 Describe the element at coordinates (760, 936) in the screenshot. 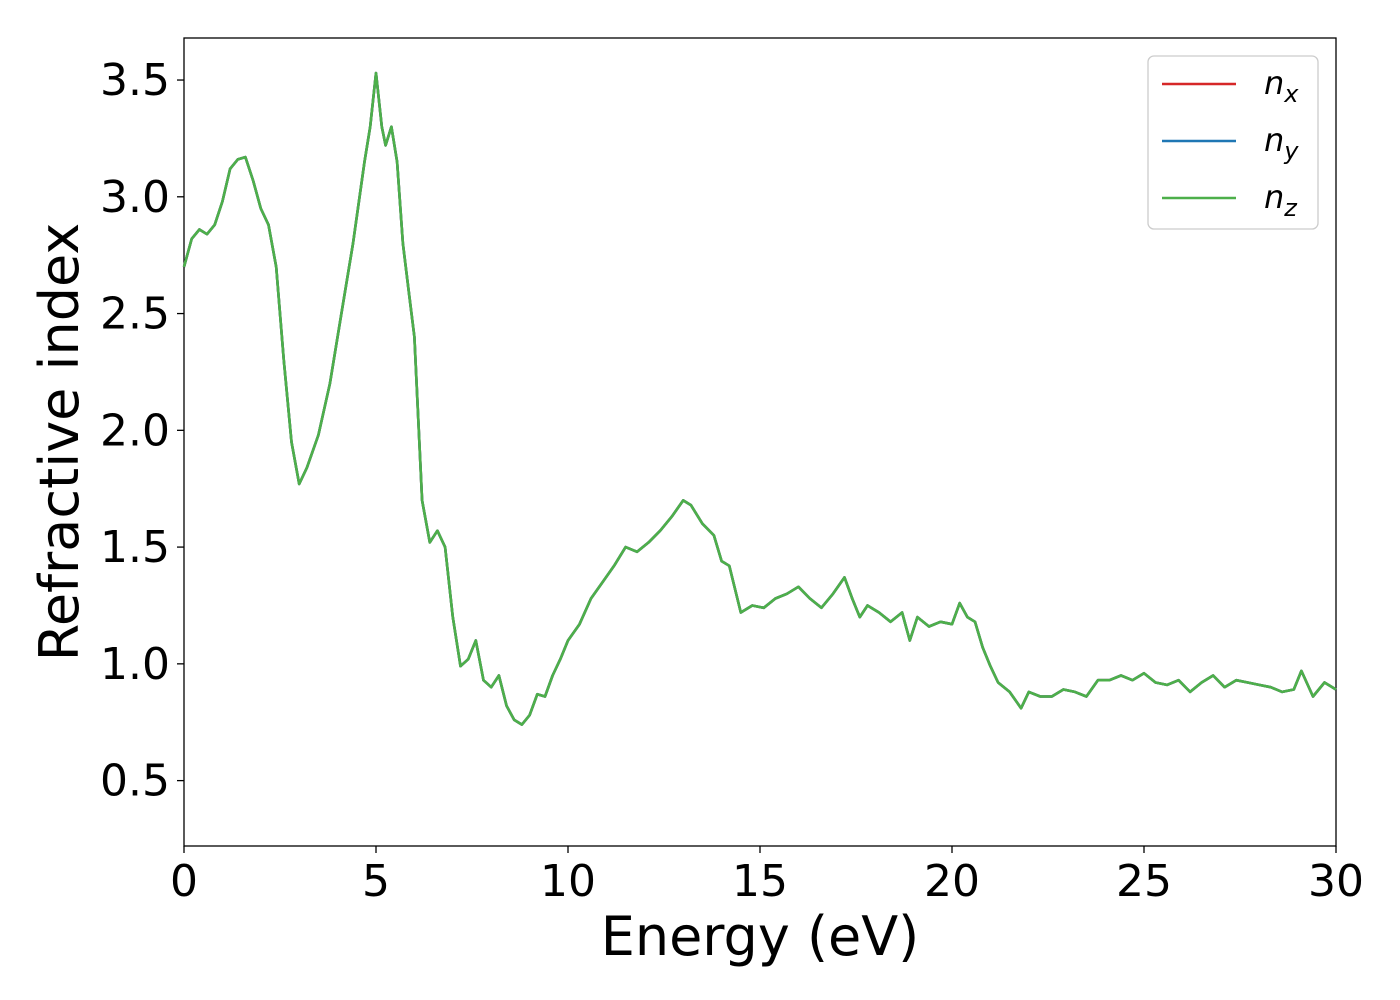

I see `x-axis-label: Energy (eV)` at that location.